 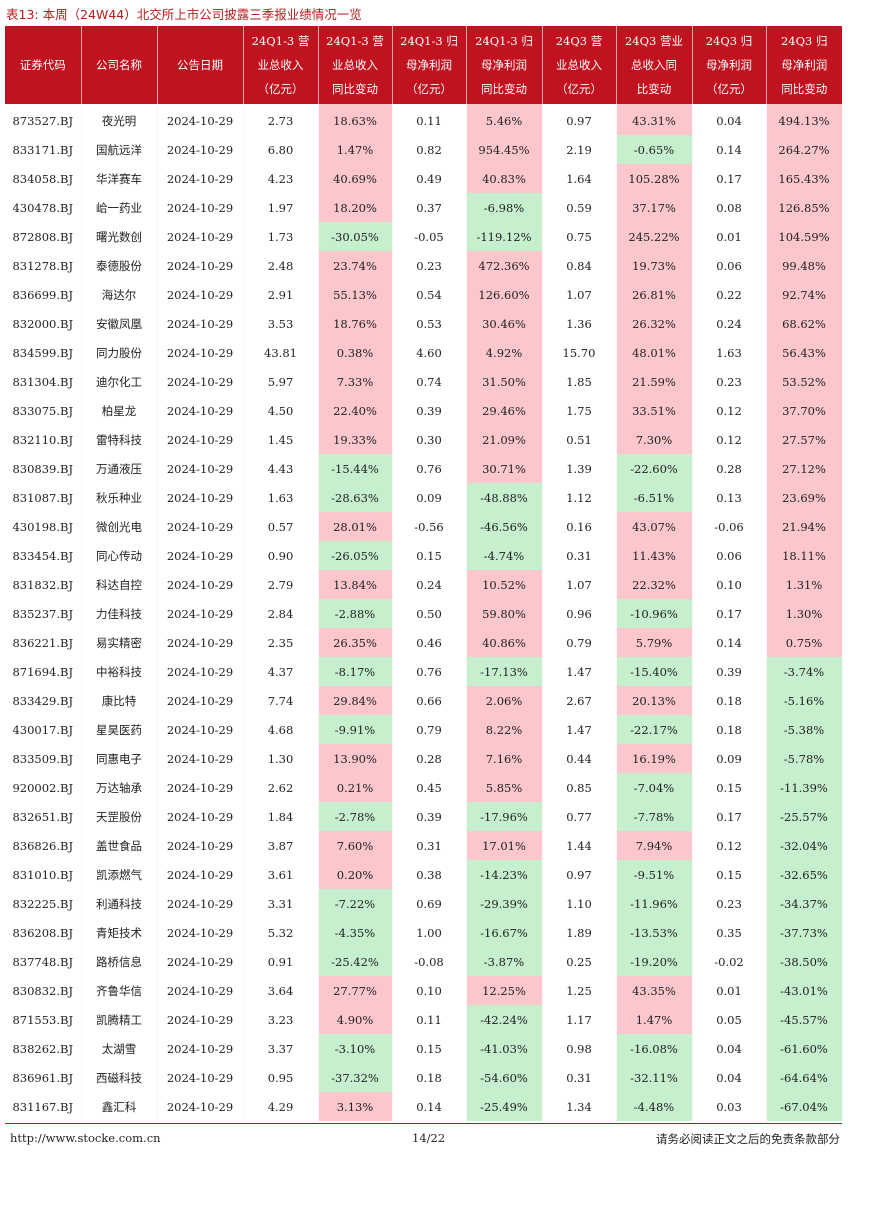 I want to click on footer-url: http://www.stocke.com.cn, so click(x=85, y=1138).